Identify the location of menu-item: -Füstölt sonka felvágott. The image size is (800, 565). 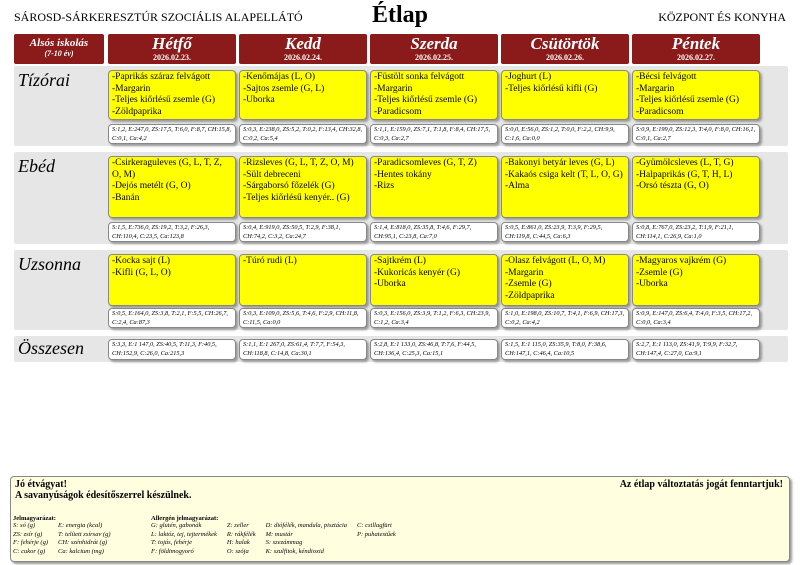
(419, 77).